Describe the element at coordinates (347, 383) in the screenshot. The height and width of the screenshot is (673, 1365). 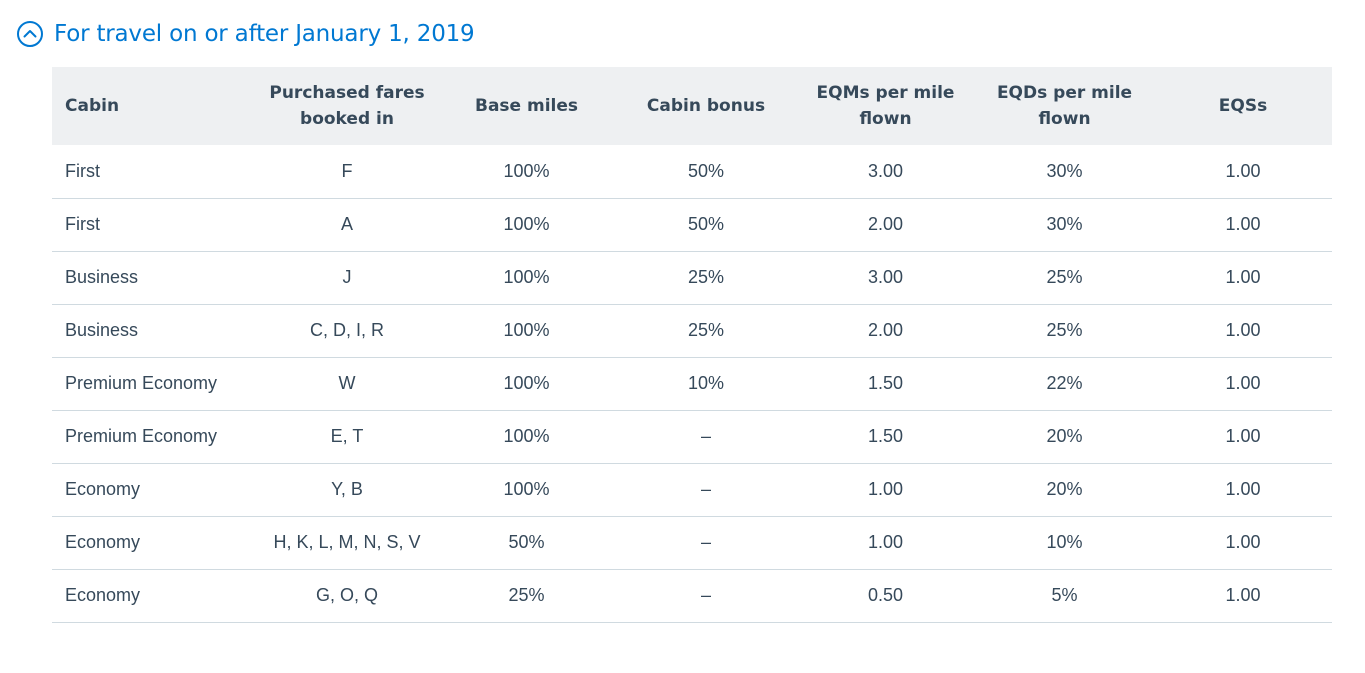
I see `cell-fares: W` at that location.